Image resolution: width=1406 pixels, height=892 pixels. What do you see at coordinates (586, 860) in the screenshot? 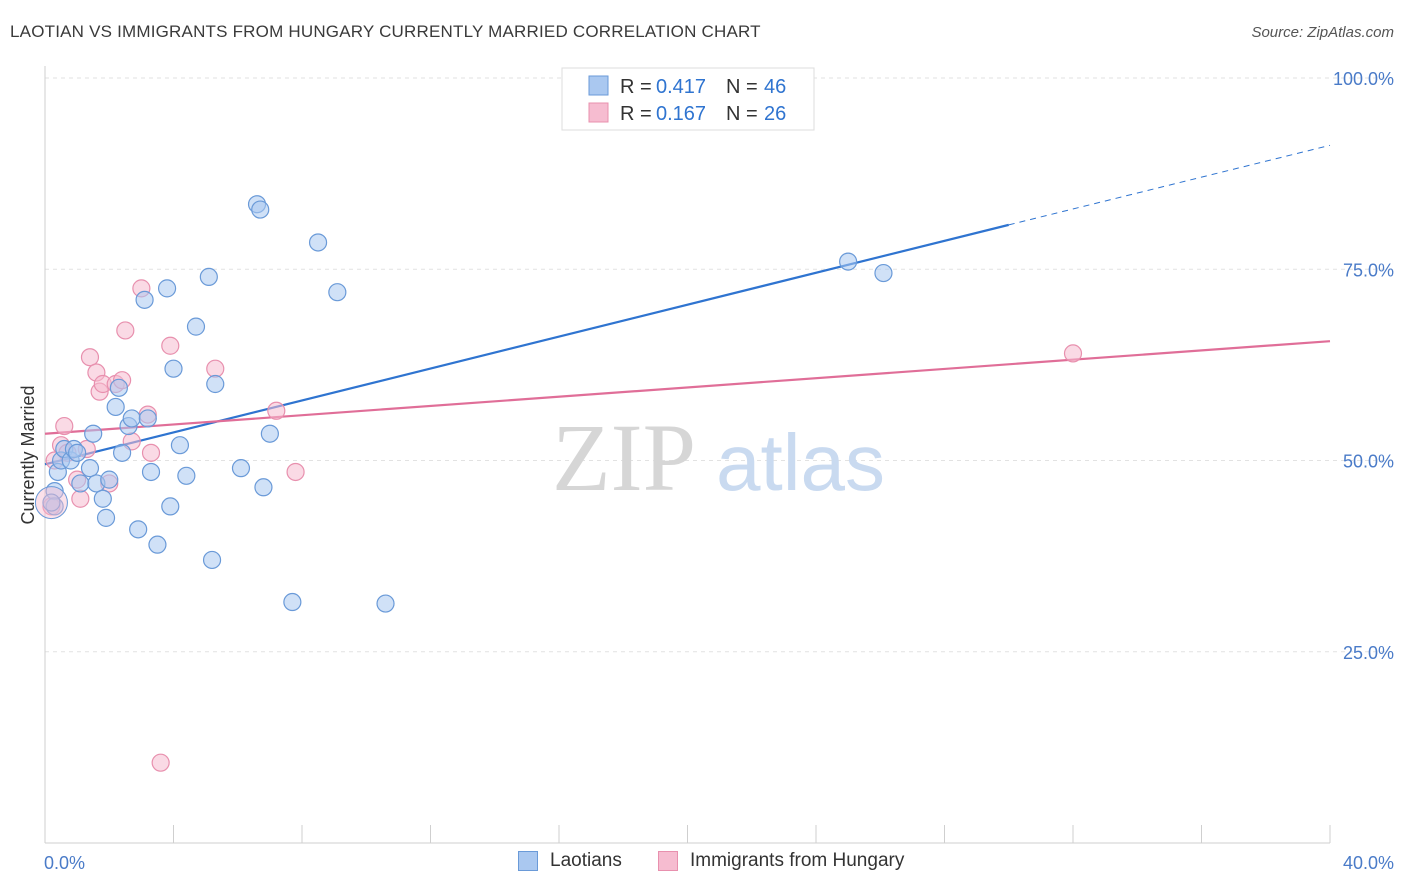
I see `bottom-legend-label-laotians: Laotians` at bounding box center [586, 860].